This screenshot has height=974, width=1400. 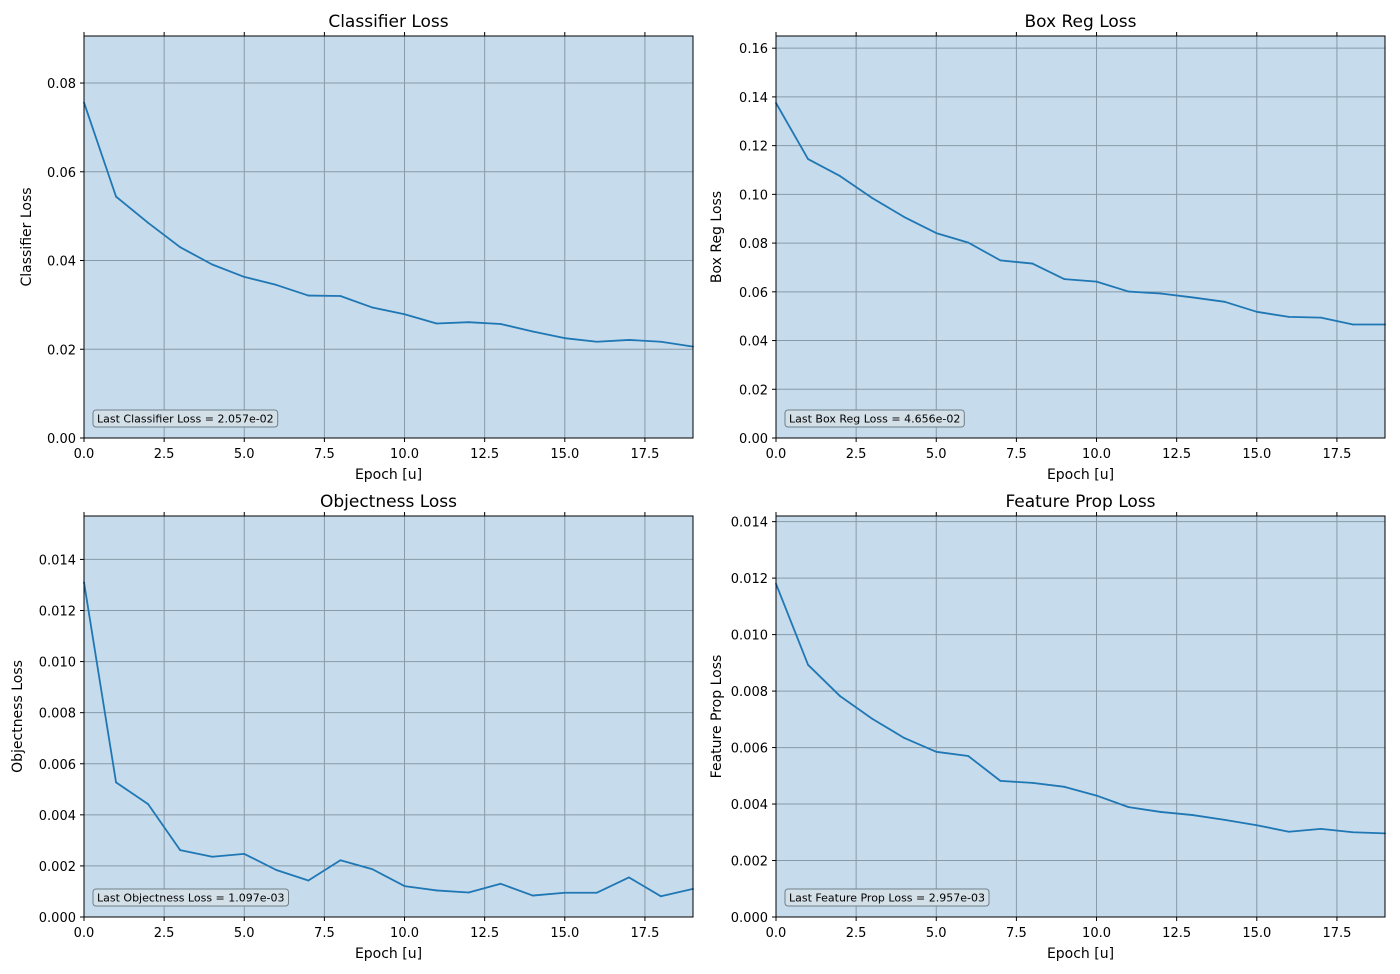 What do you see at coordinates (388, 22) in the screenshot?
I see `chart-title: Classifier Loss` at bounding box center [388, 22].